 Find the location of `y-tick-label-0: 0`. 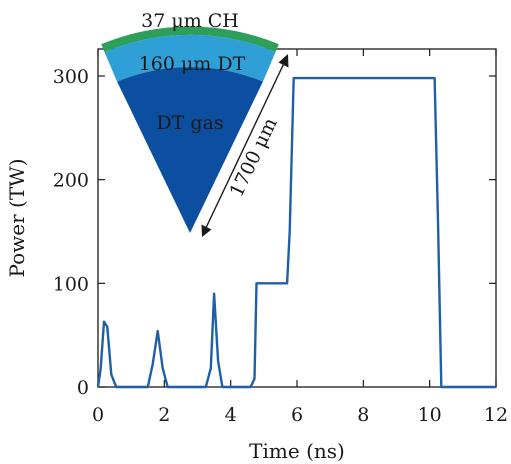

y-tick-label-0: 0 is located at coordinates (83, 388).